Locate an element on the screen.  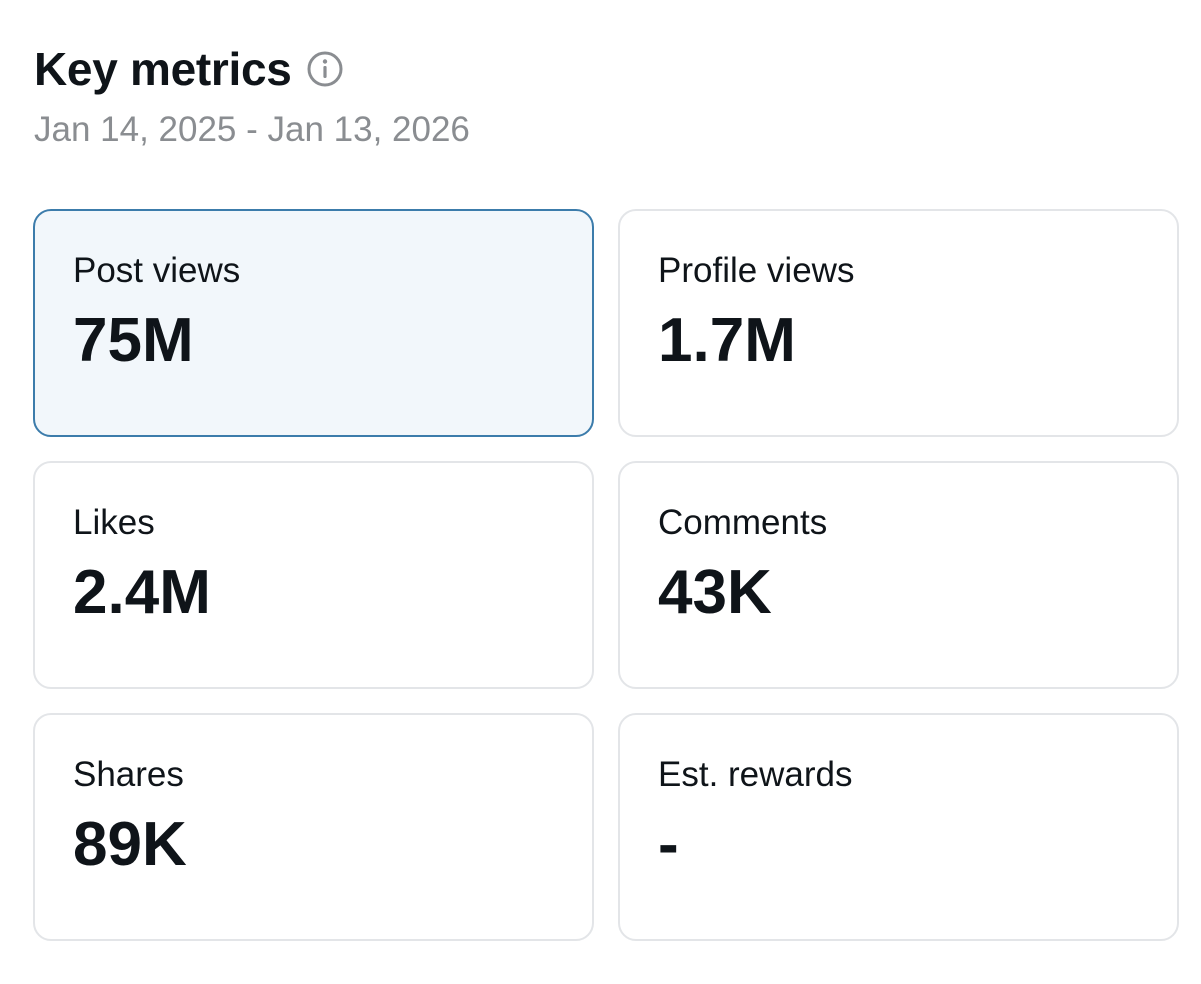
metric-card-est-rewards: Est. rewards - is located at coordinates (898, 827).